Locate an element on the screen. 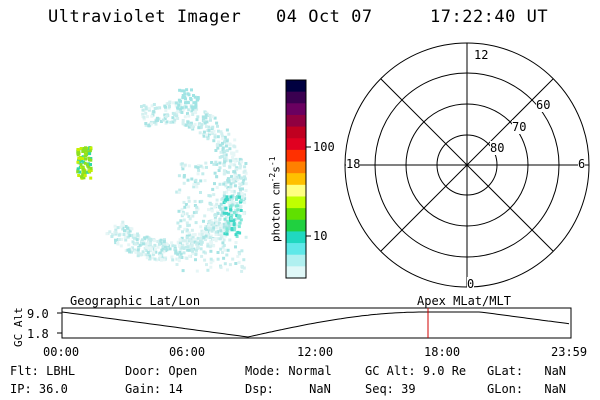 The height and width of the screenshot is (400, 600). timeline-xtick-12: 12:00 is located at coordinates (315, 352).